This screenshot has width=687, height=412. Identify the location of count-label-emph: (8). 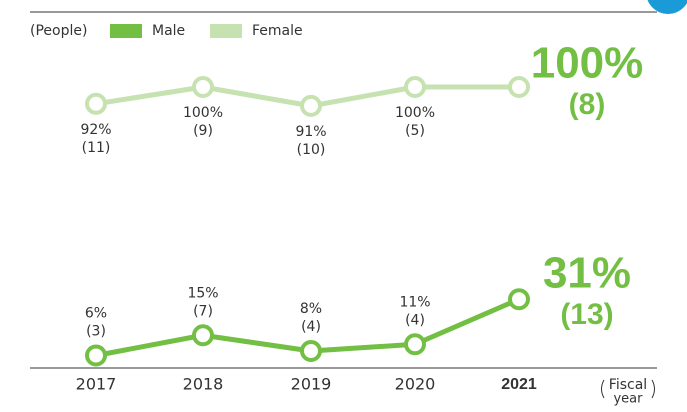
(587, 104).